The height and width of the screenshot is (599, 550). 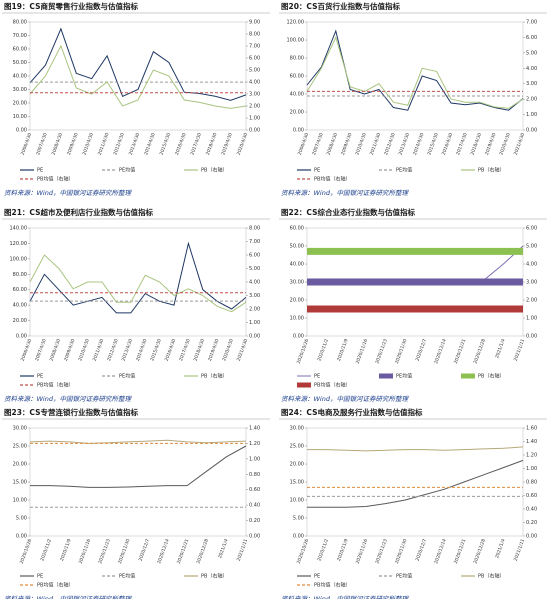 What do you see at coordinates (20, 483) in the screenshot?
I see `y-tick-label: 15.00` at bounding box center [20, 483].